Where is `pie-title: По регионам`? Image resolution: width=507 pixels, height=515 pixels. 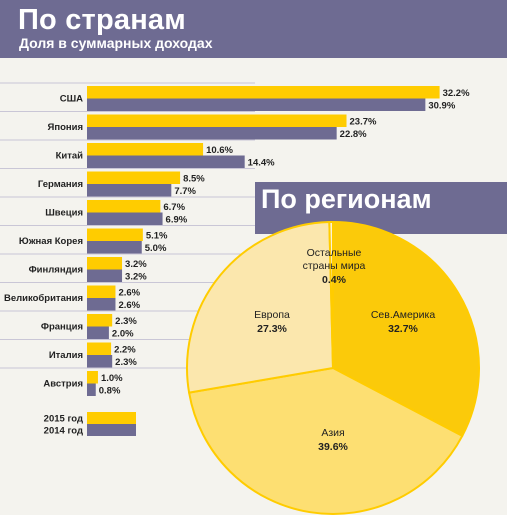
pie-title: По регионам is located at coordinates (346, 199).